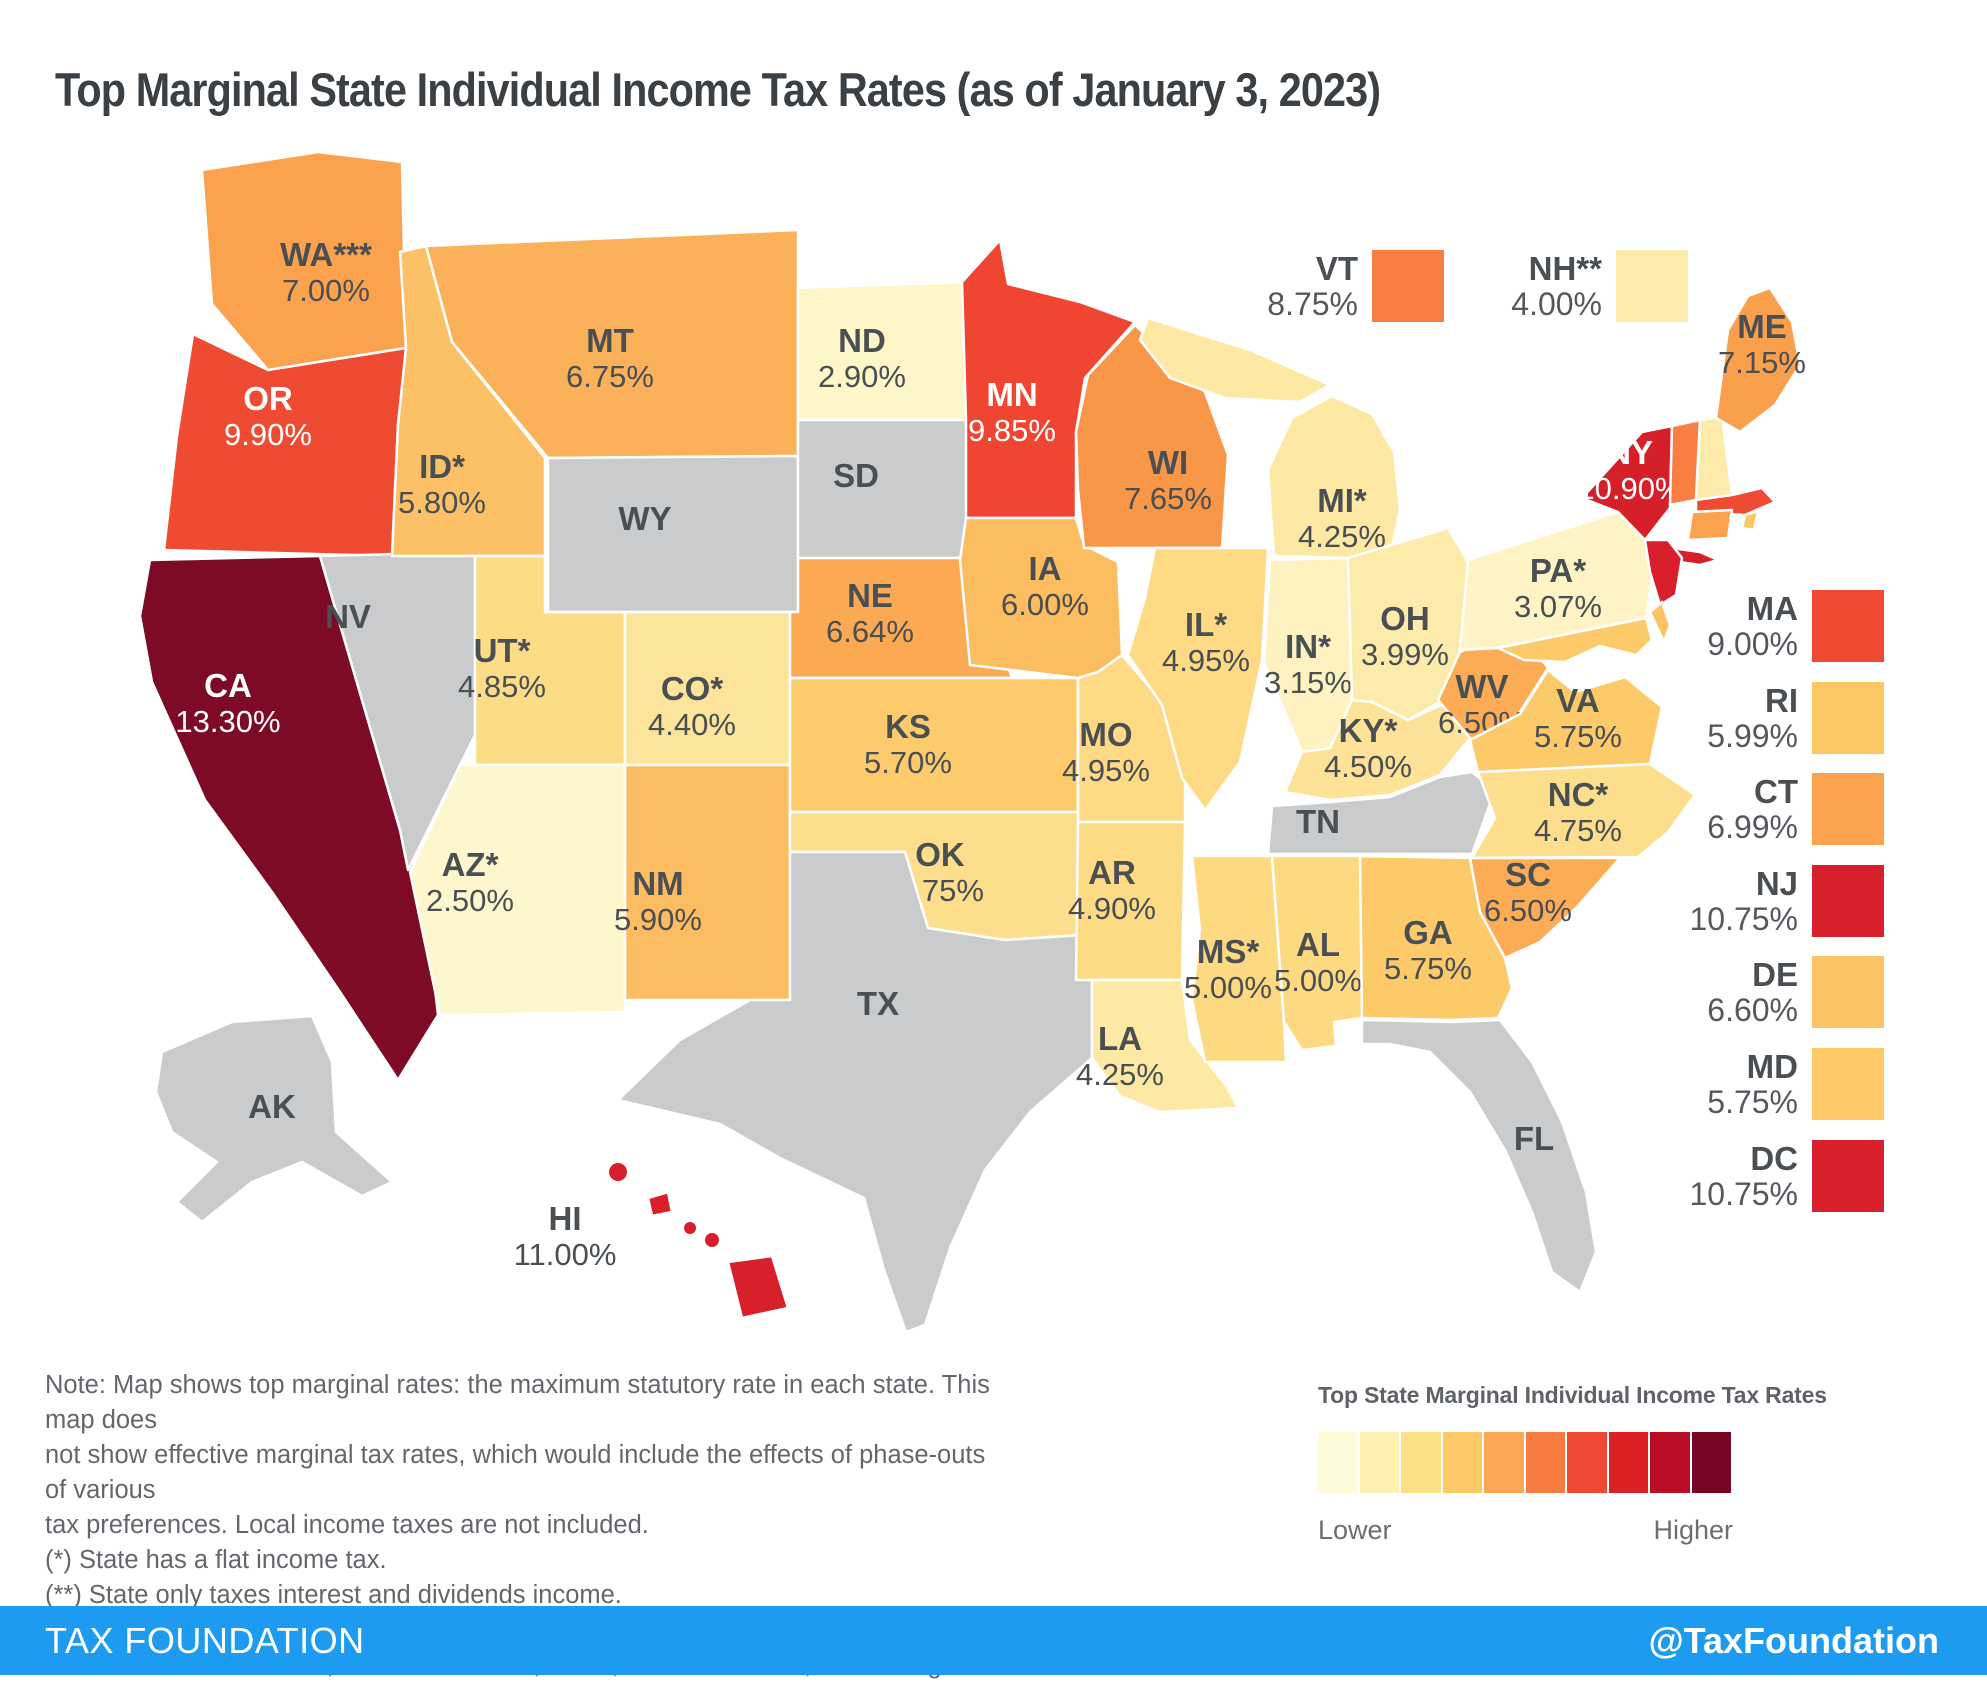 This screenshot has height=1683, width=1987. I want to click on state-label-nc: NC*, so click(1578, 794).